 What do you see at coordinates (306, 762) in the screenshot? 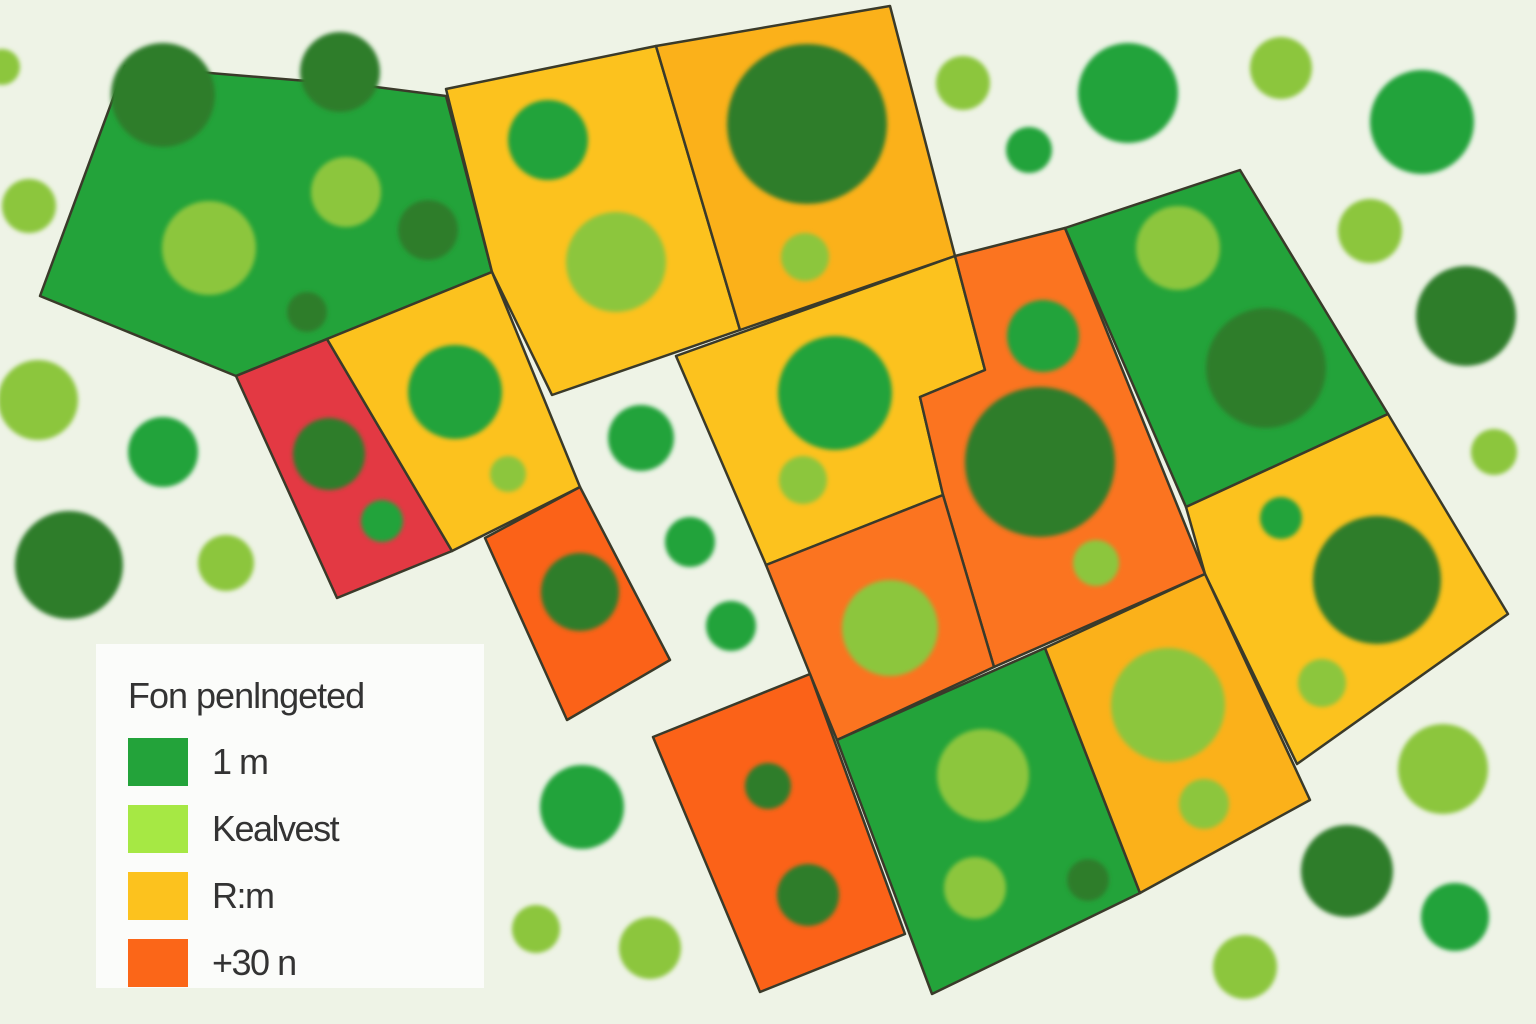
I see `legend-item: 1 m` at bounding box center [306, 762].